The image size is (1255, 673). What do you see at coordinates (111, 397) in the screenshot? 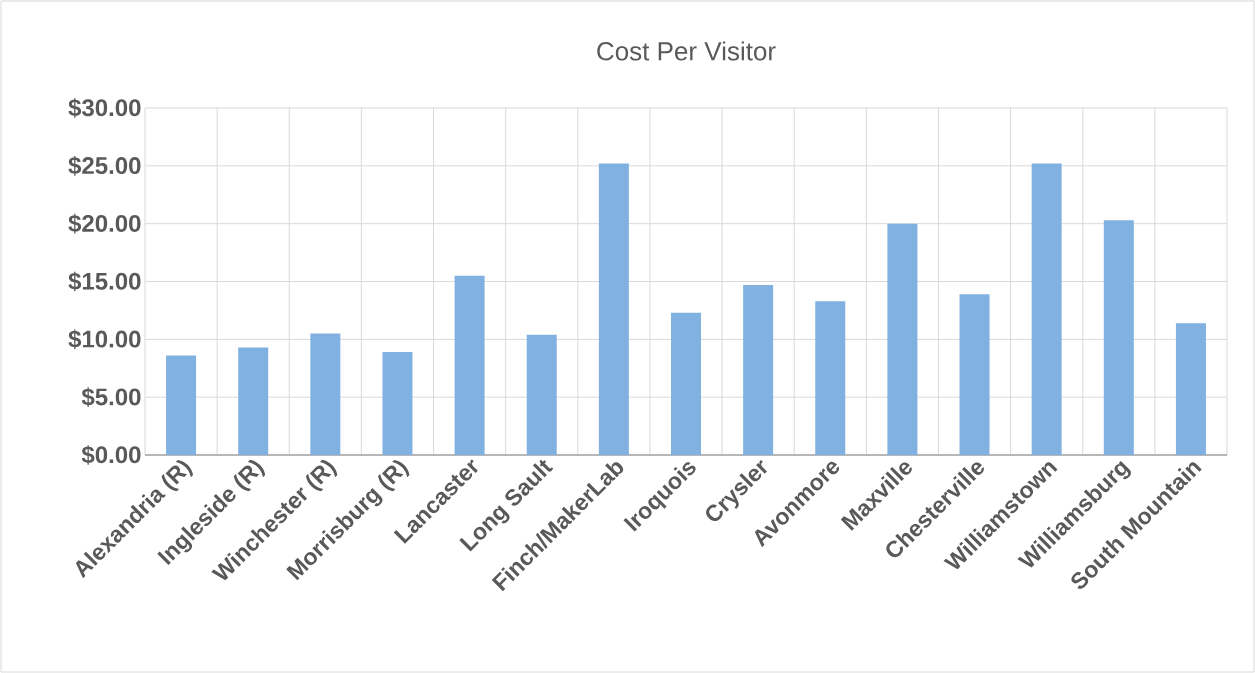
I see `y-tick-label: $5.00` at bounding box center [111, 397].